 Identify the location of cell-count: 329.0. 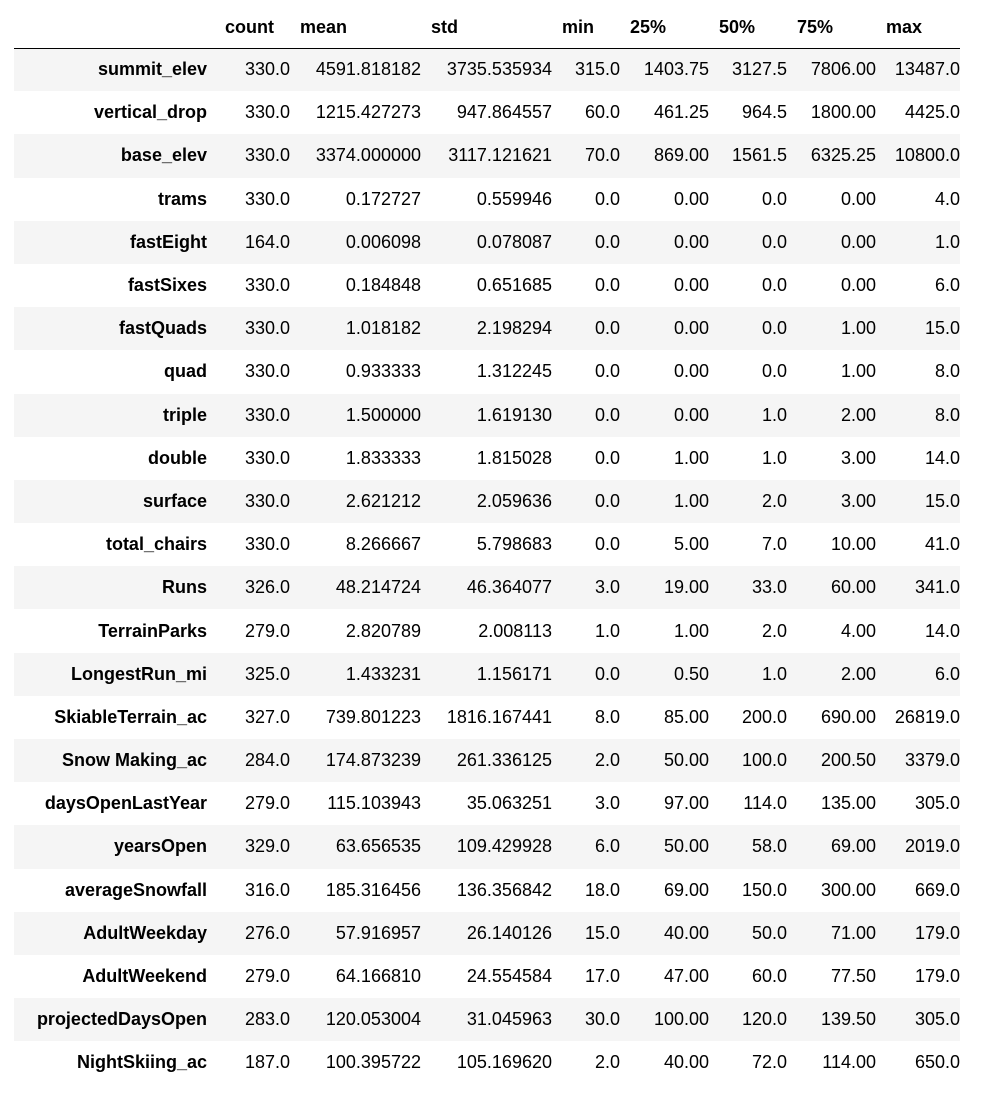
(267, 846).